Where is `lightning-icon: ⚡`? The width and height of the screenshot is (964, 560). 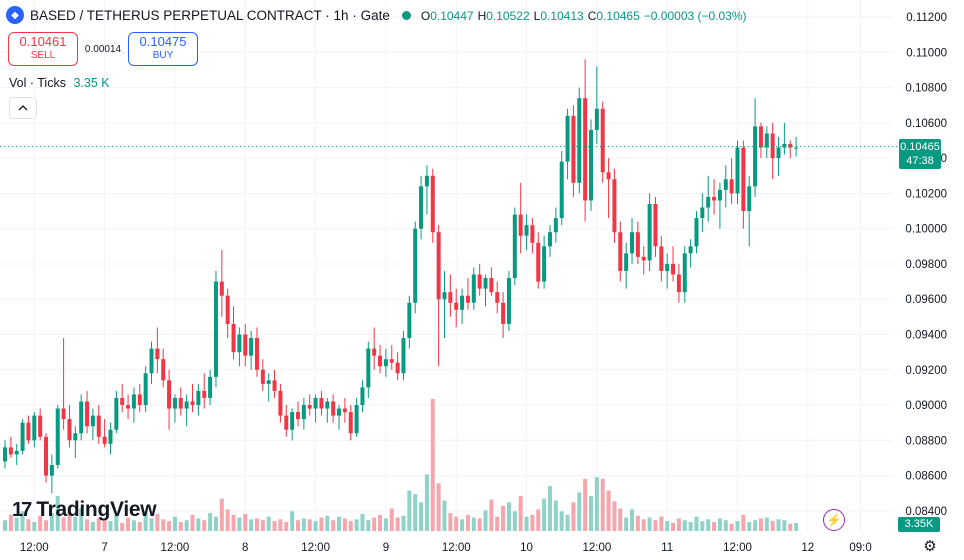
lightning-icon: ⚡ is located at coordinates (834, 520).